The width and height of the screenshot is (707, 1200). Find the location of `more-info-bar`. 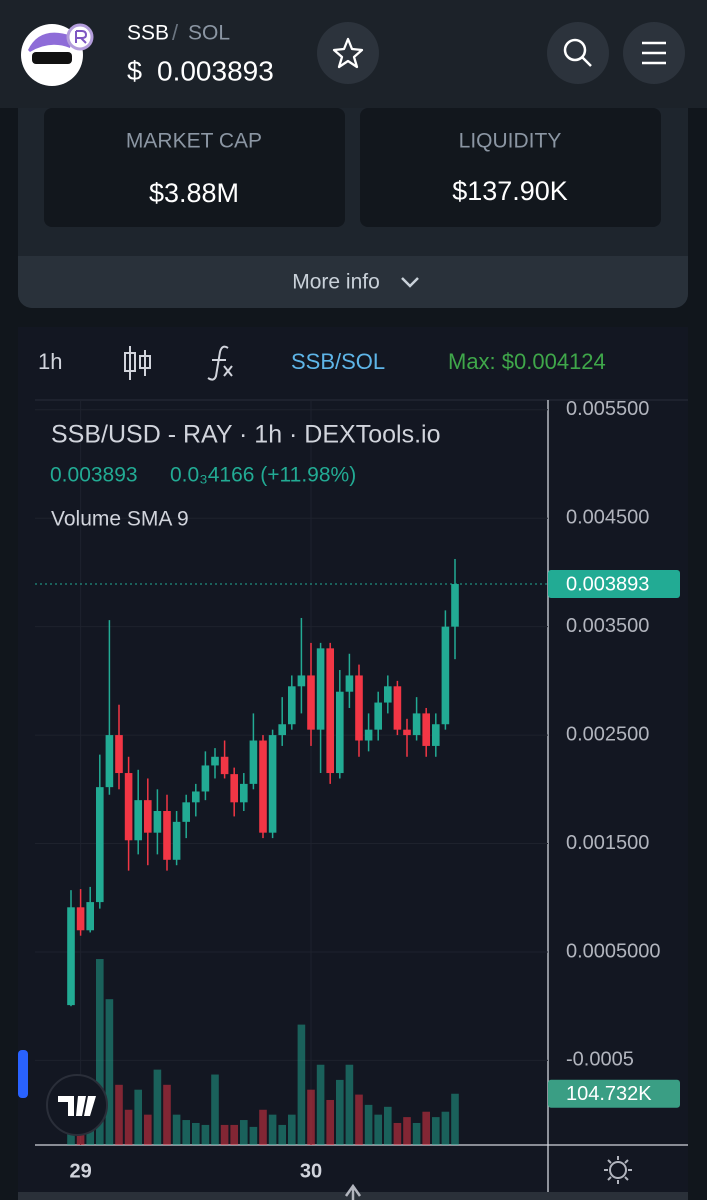

more-info-bar is located at coordinates (353, 282).